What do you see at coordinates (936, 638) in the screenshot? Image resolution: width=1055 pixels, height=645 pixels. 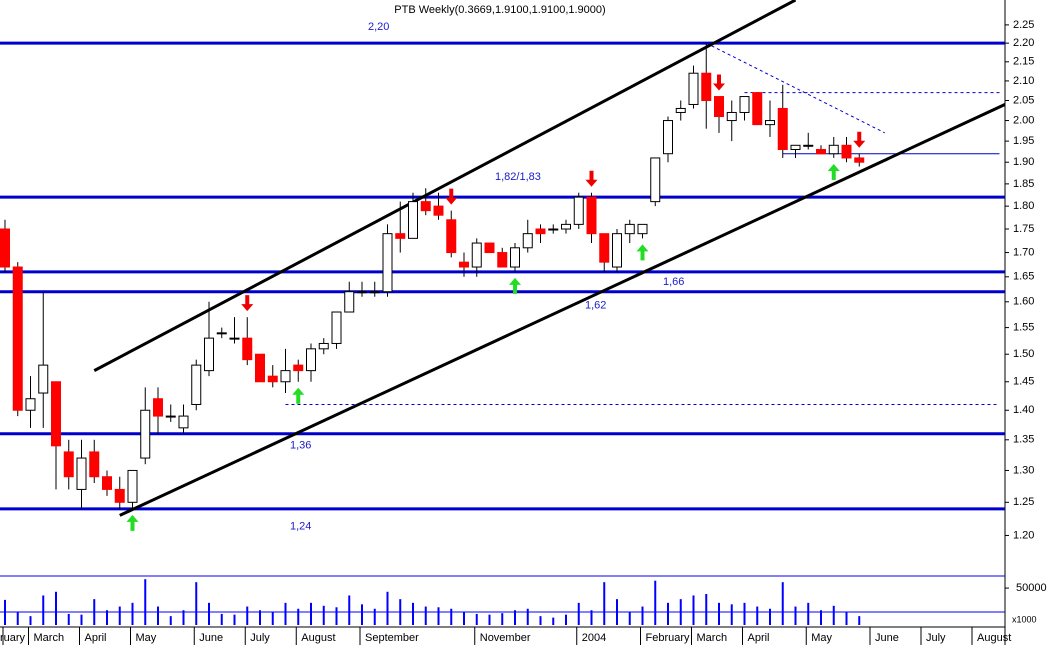 I see `x-tick-label: July` at bounding box center [936, 638].